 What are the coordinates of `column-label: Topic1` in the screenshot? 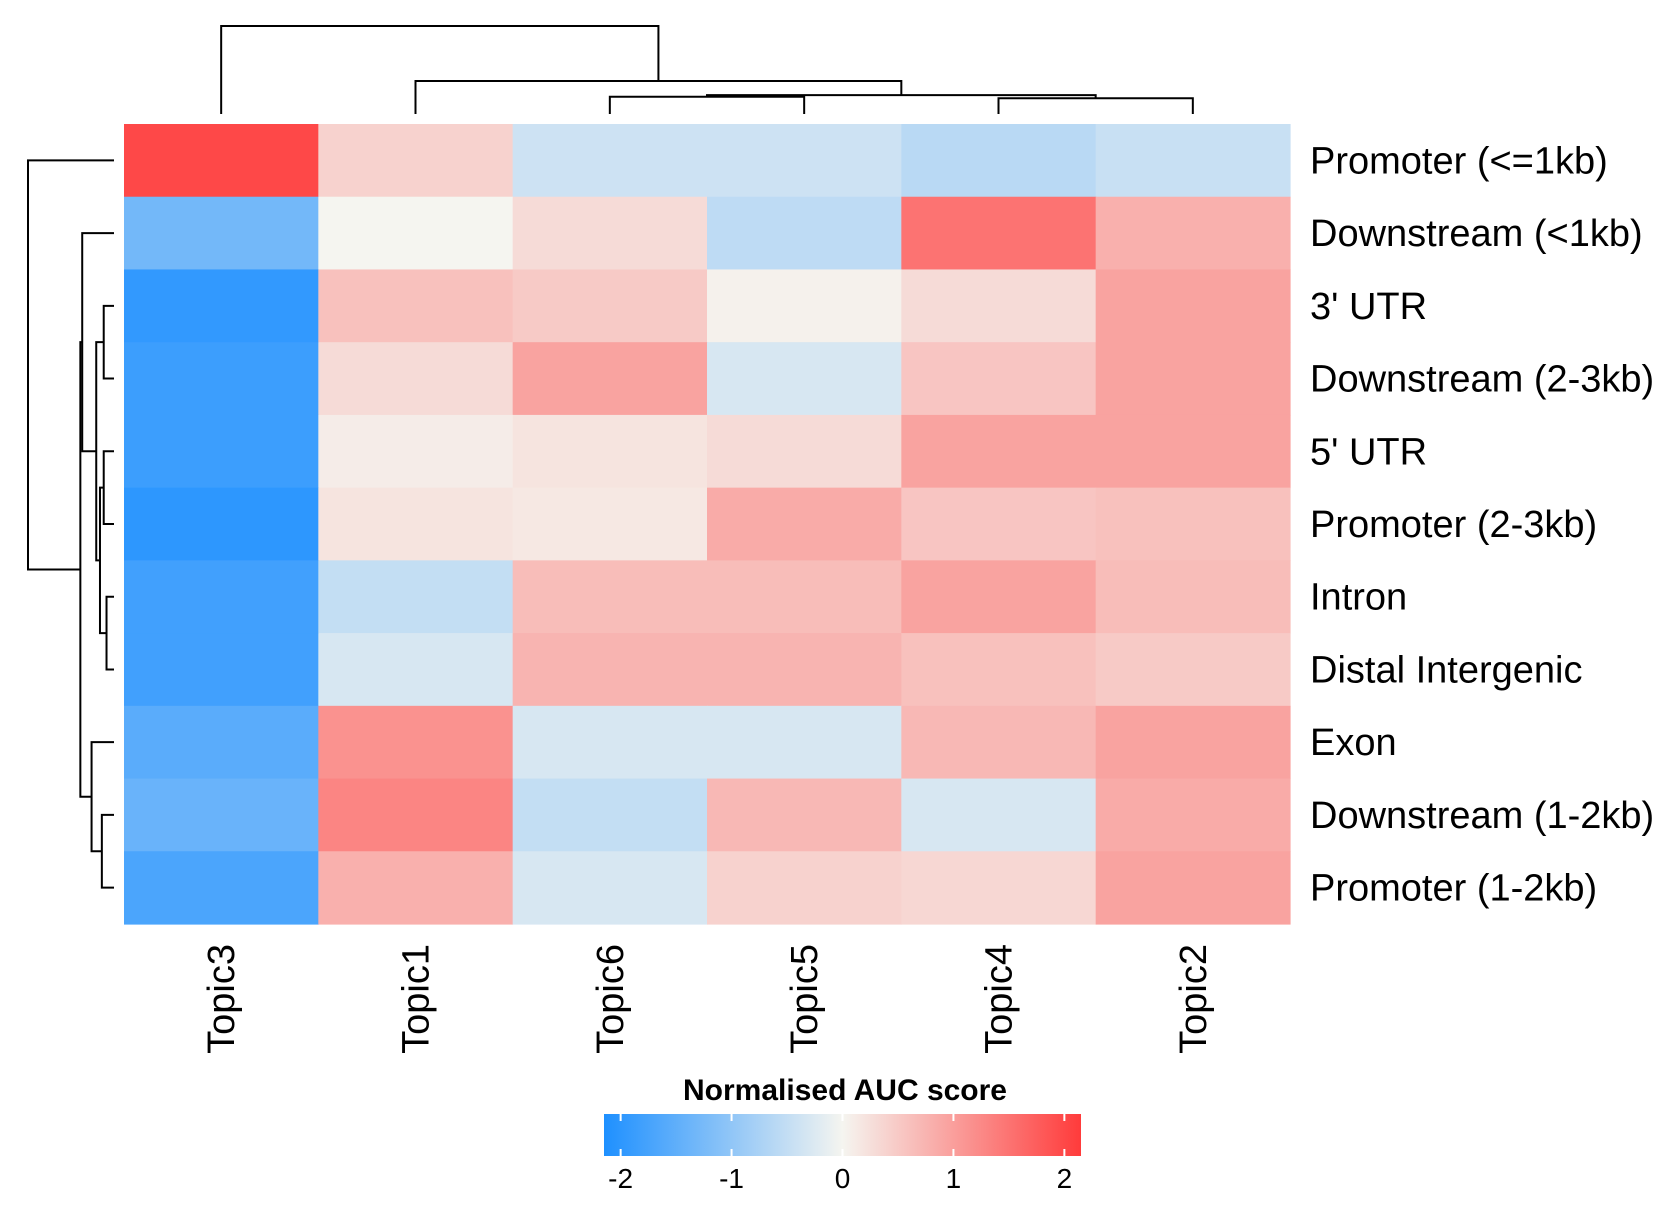 It's located at (417, 999).